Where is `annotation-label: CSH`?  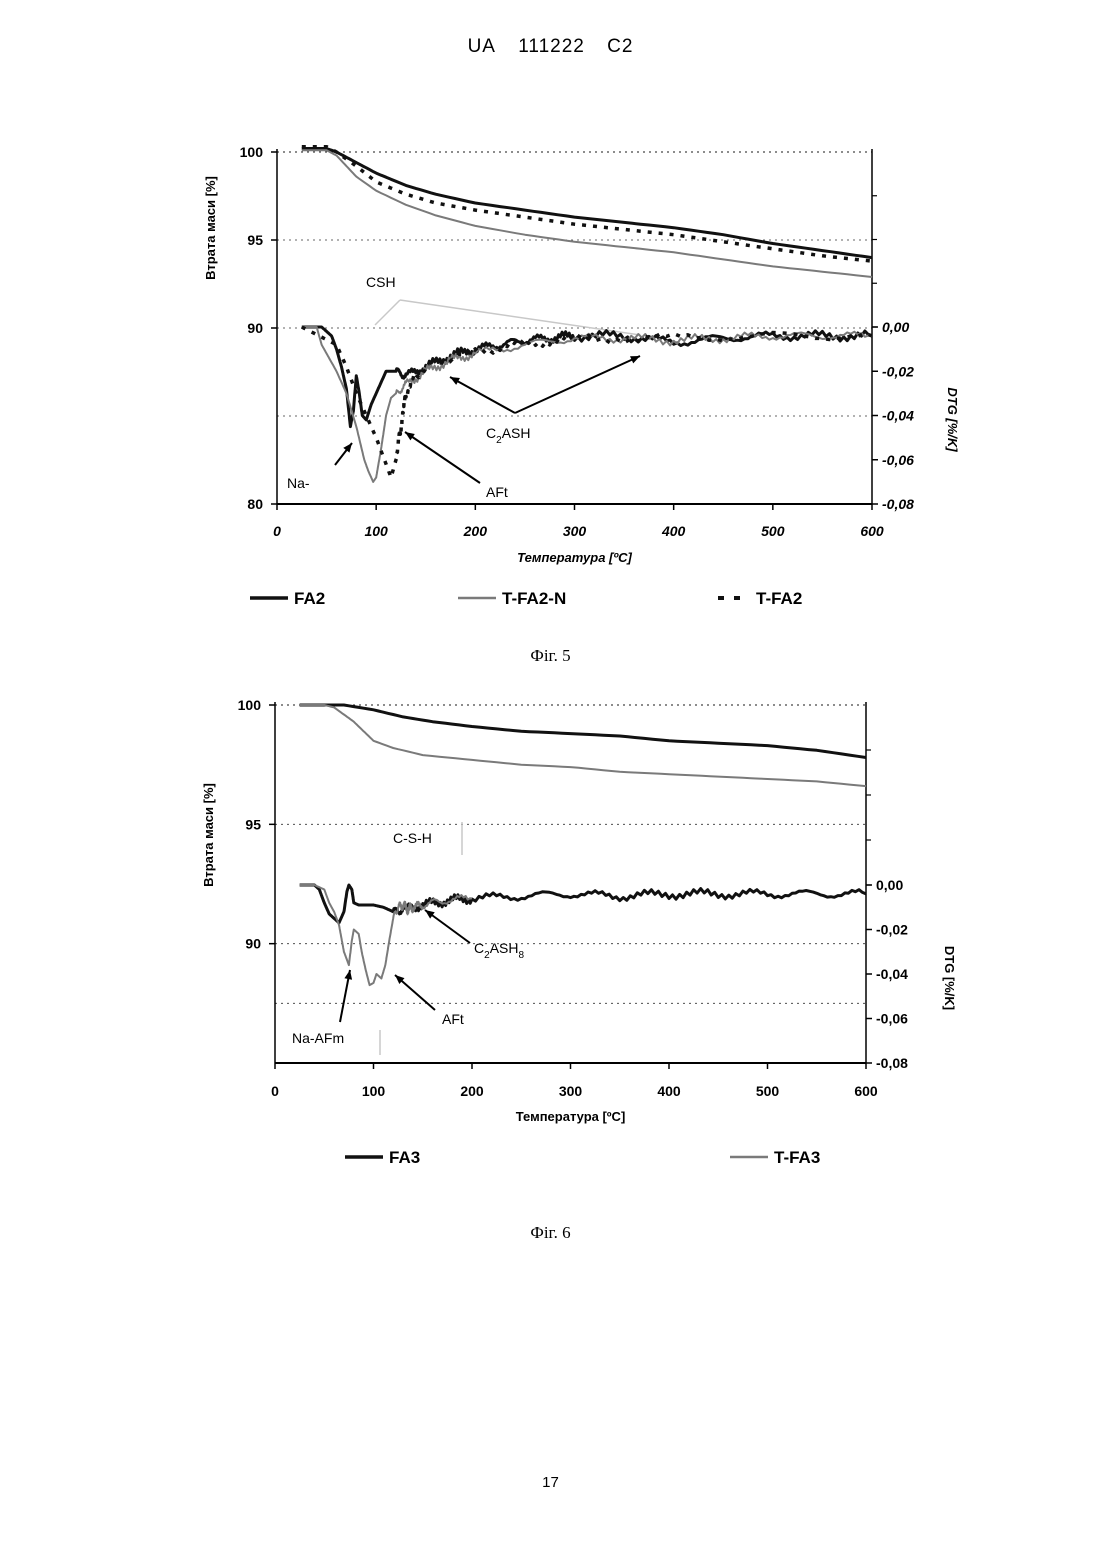
annotation-label: CSH is located at coordinates (381, 282).